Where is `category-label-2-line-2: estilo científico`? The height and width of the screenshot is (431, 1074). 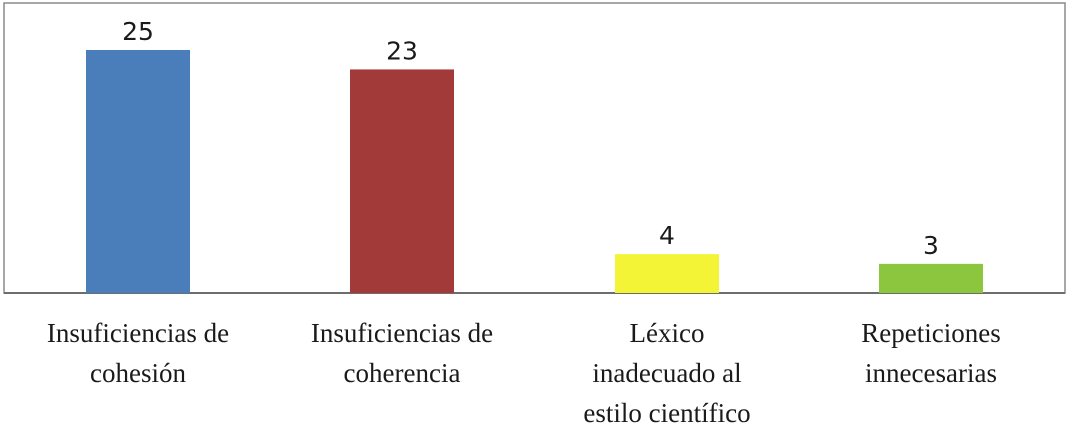 category-label-2-line-2: estilo científico is located at coordinates (666, 413).